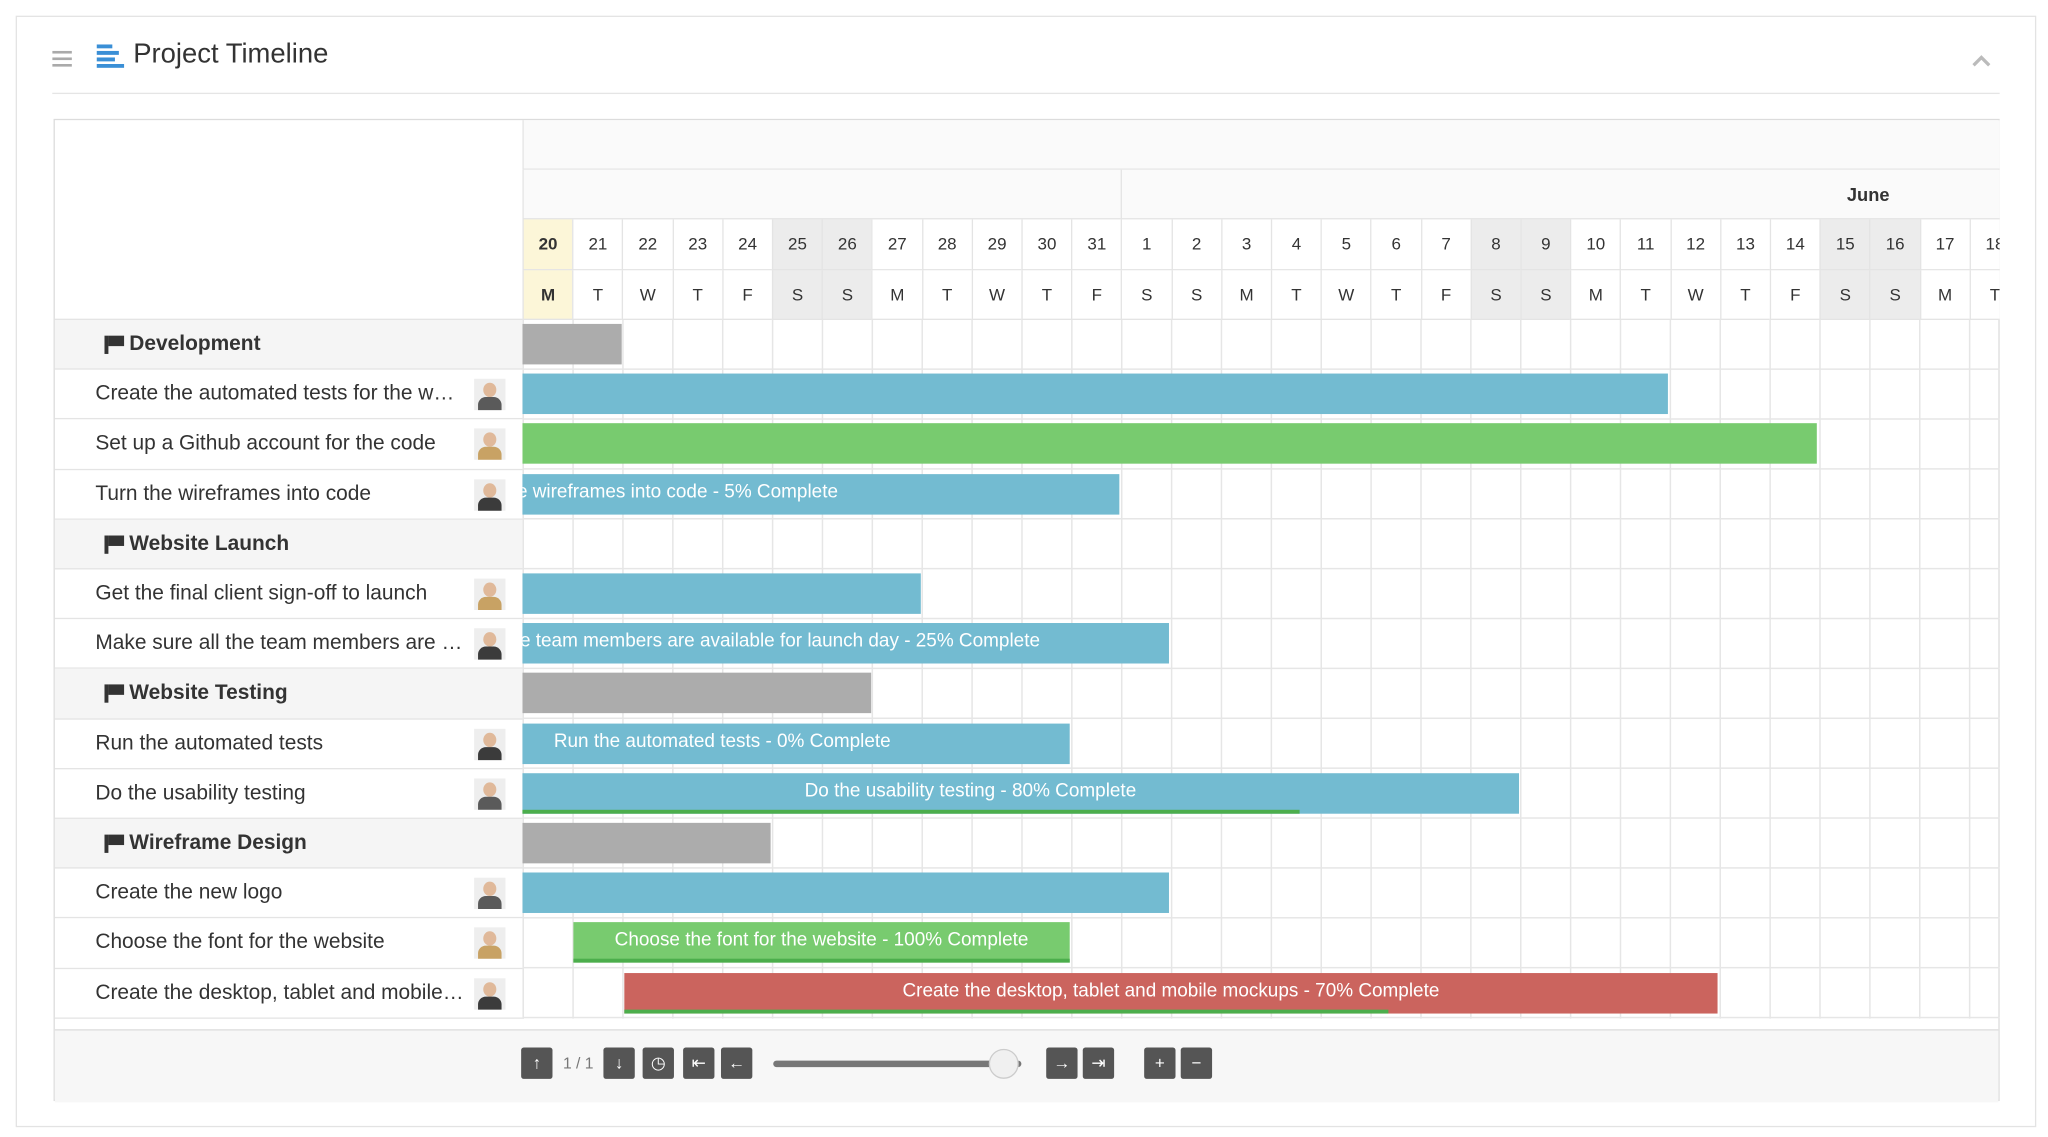  What do you see at coordinates (1295, 244) in the screenshot?
I see `day-label: 4` at bounding box center [1295, 244].